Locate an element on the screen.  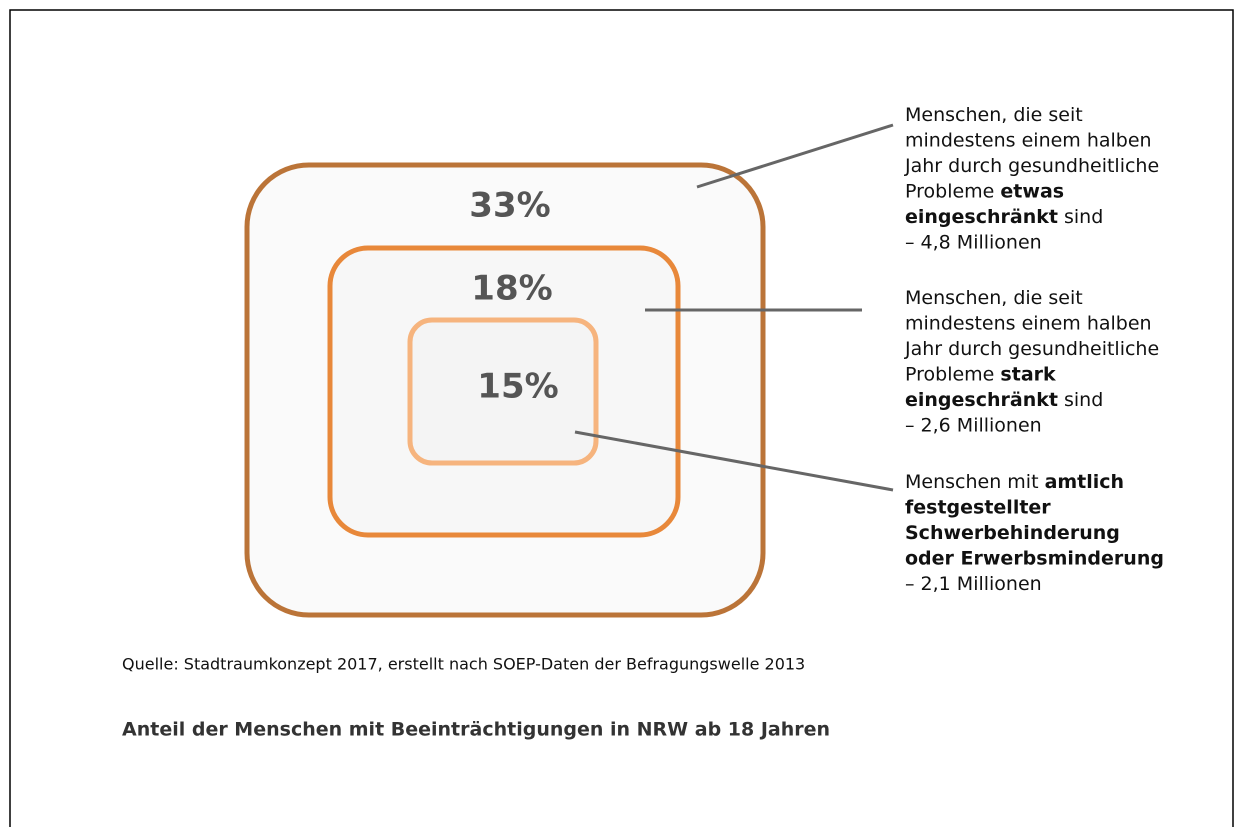
annotation-bold: stark is located at coordinates (1028, 374).